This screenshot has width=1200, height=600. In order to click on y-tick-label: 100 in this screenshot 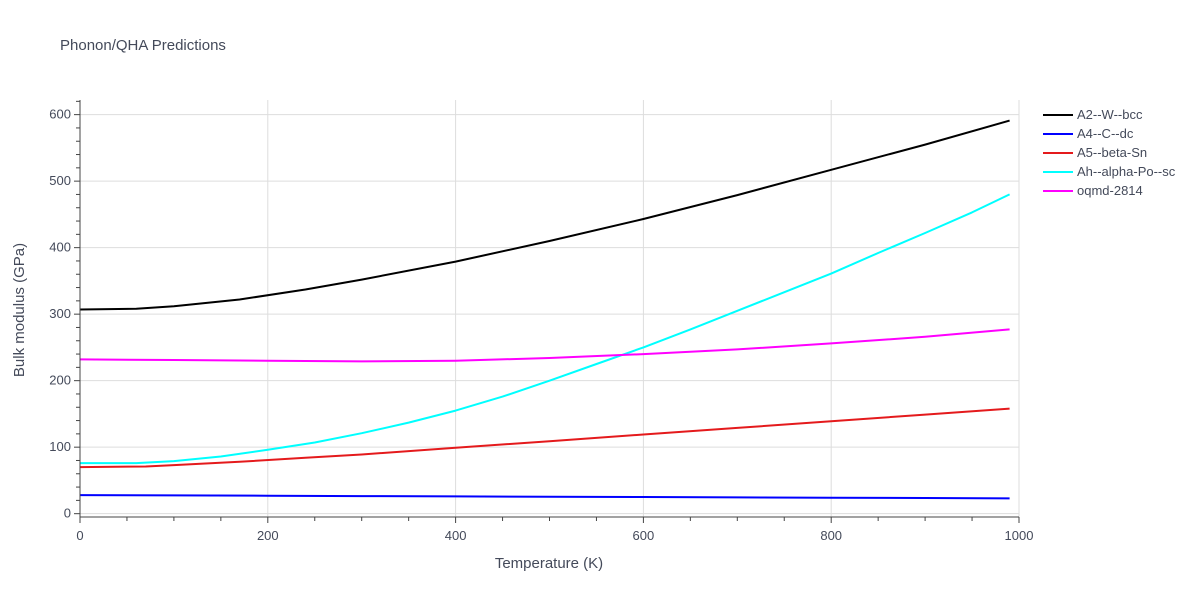, I will do `click(60, 446)`.